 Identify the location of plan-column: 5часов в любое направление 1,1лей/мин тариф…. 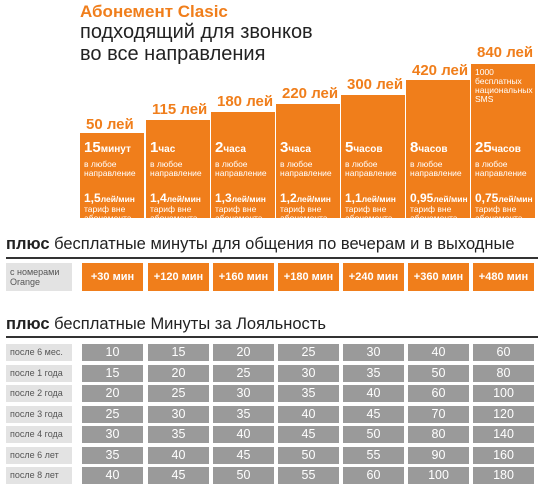
(373, 156).